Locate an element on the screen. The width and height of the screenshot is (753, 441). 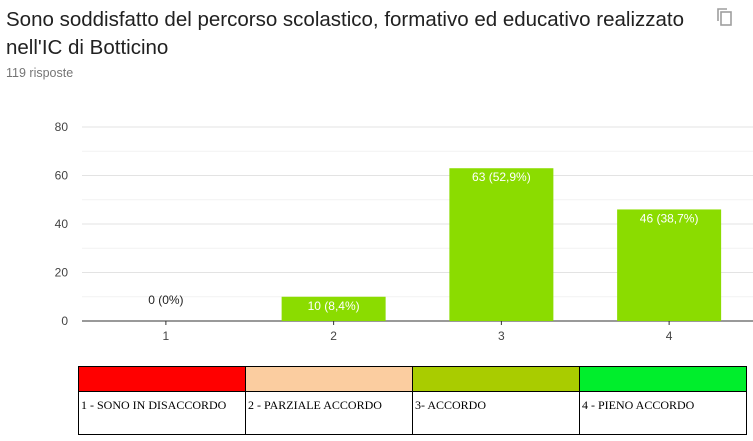
response-count: 119 risposte is located at coordinates (40, 73).